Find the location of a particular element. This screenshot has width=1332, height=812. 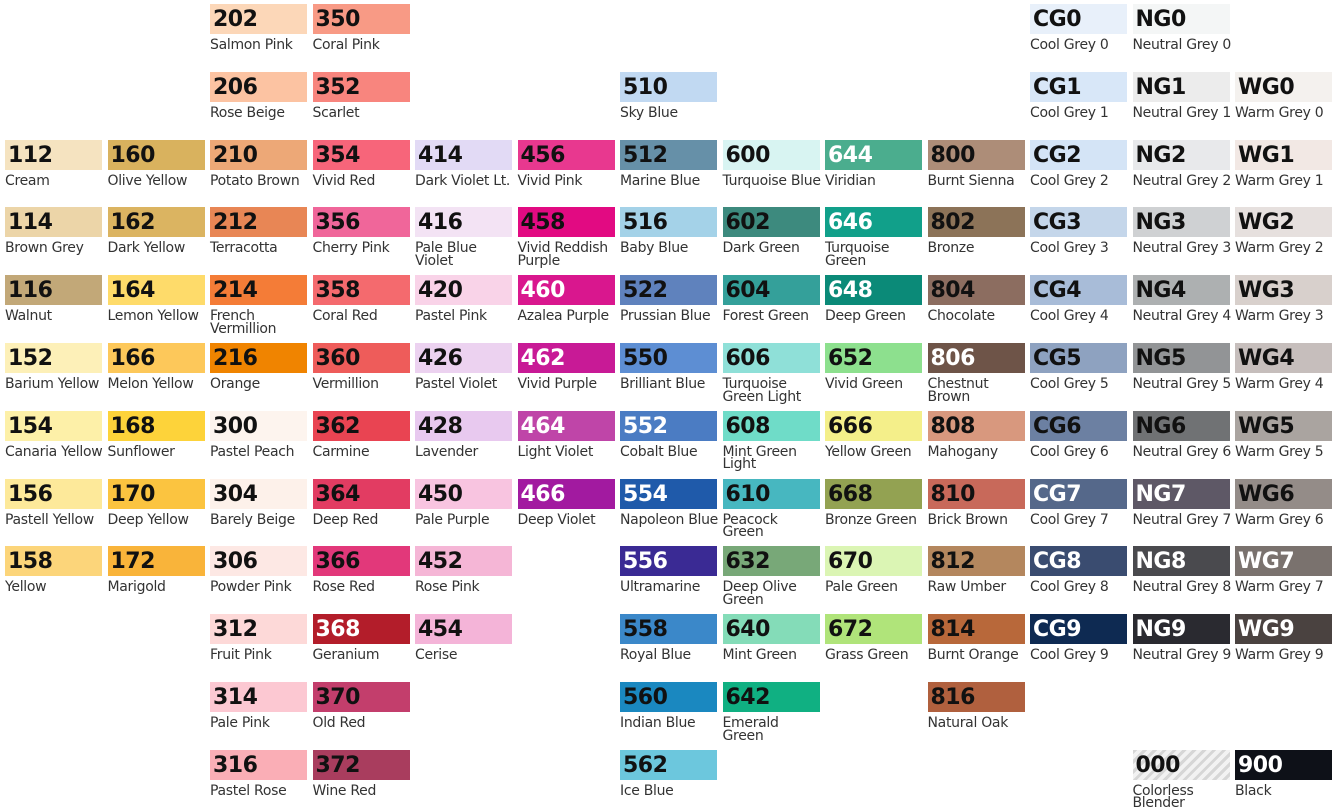

swatch-code: 368 is located at coordinates (361, 629).